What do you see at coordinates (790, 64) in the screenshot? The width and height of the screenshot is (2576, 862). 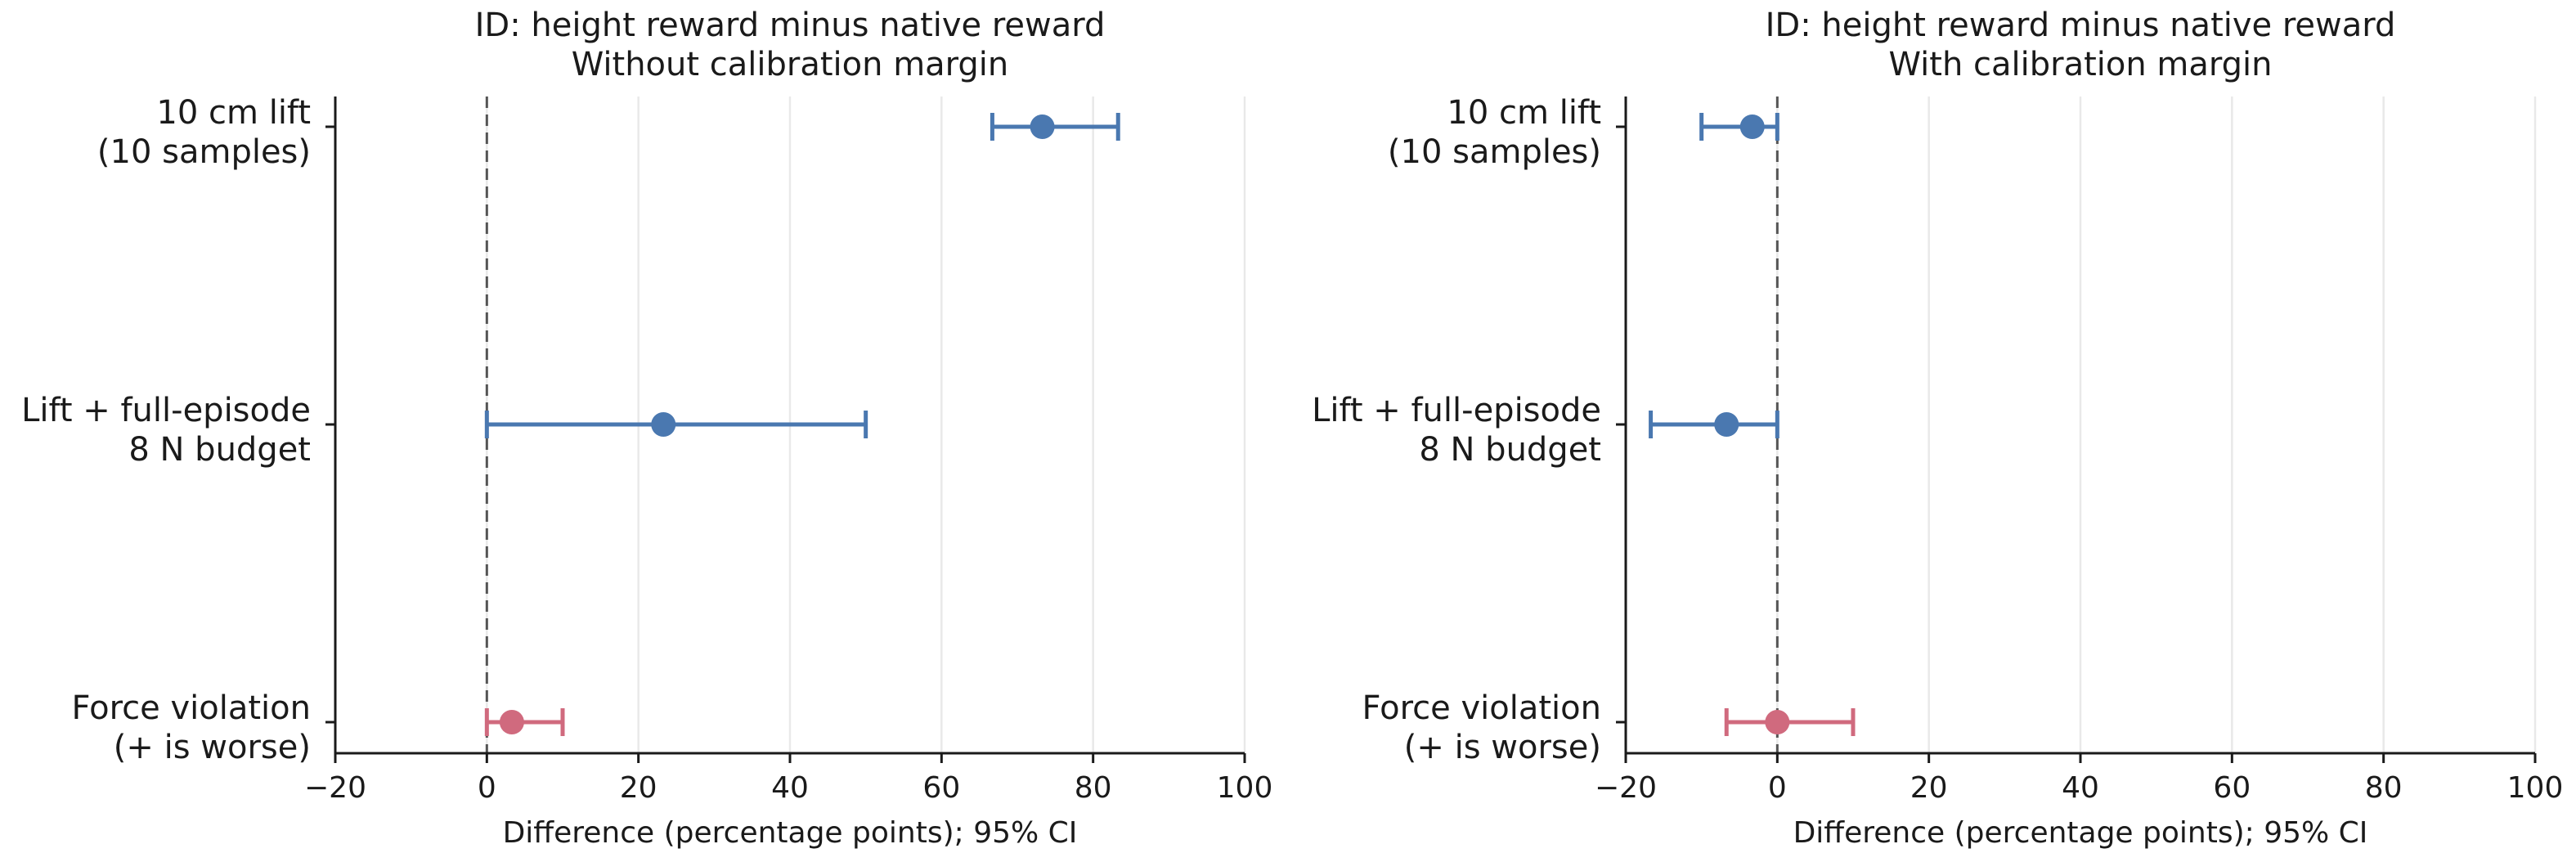 I see `chart-title-line: Without calibration margin` at bounding box center [790, 64].